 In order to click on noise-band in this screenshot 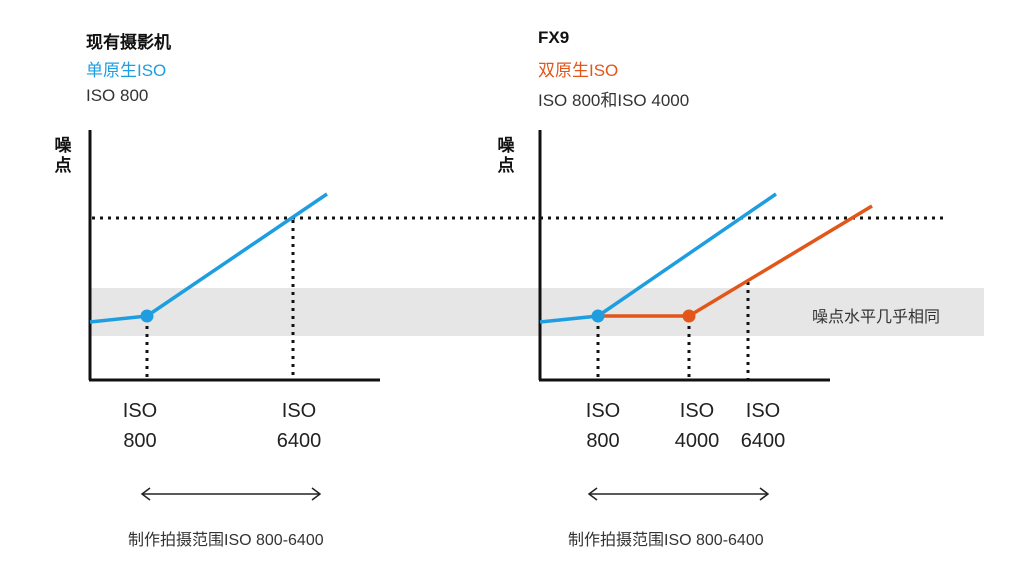, I will do `click(537, 312)`.